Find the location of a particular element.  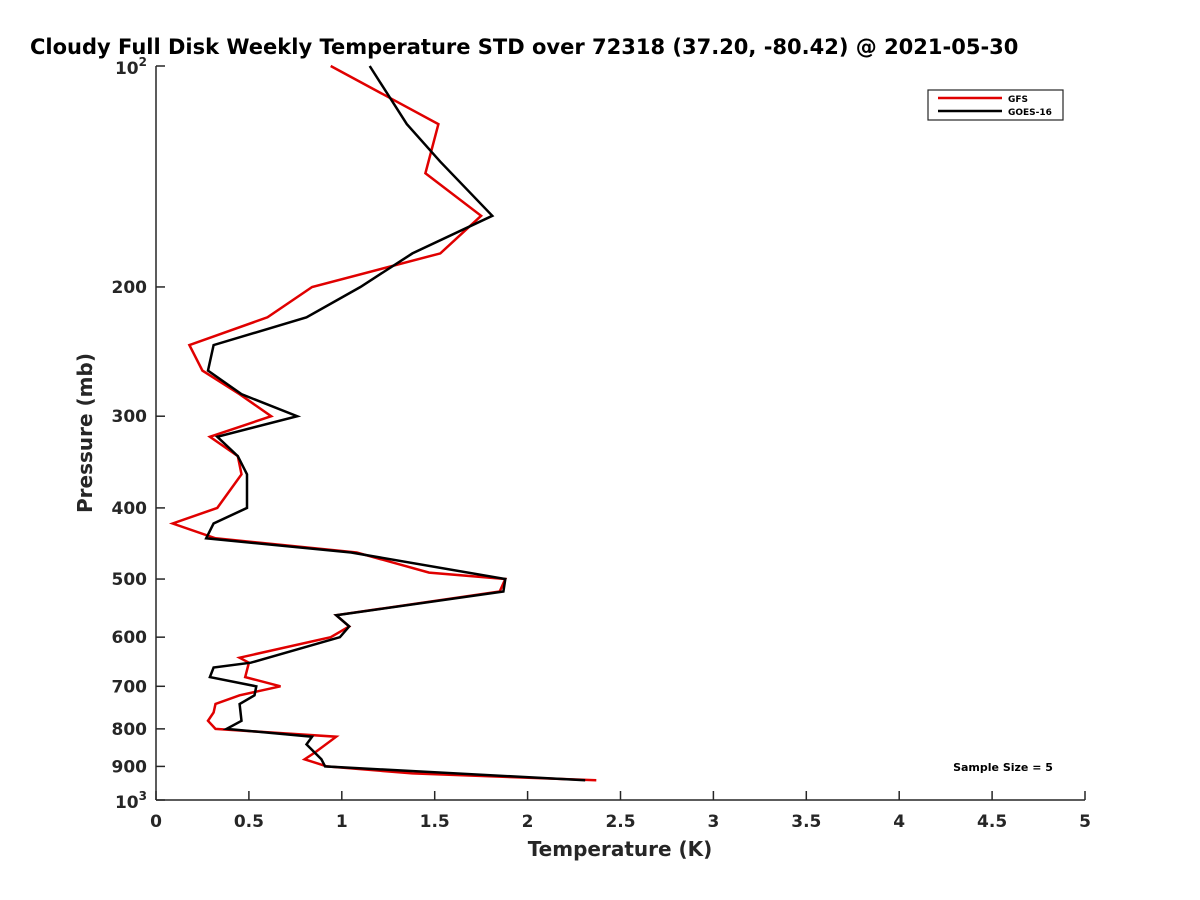

sample-size-annotation: Sample Size = 5 is located at coordinates (1003, 767).